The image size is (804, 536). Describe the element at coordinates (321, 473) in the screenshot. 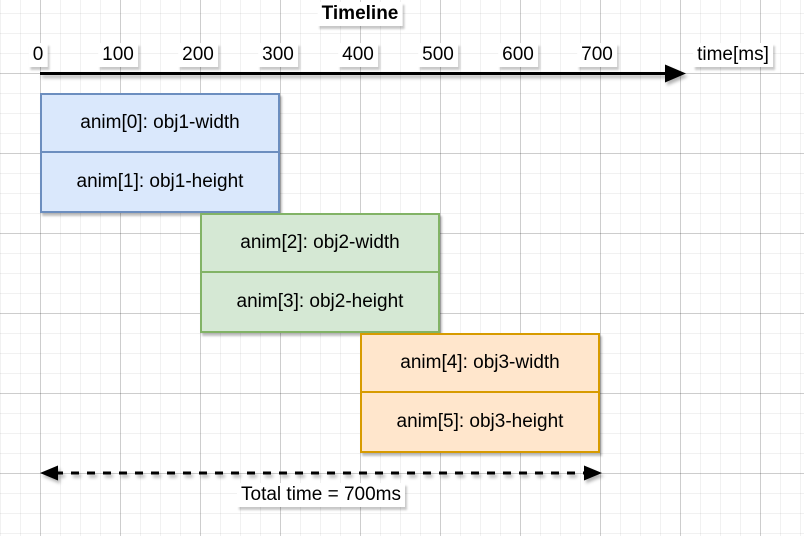

I see `total-time-arrow` at that location.